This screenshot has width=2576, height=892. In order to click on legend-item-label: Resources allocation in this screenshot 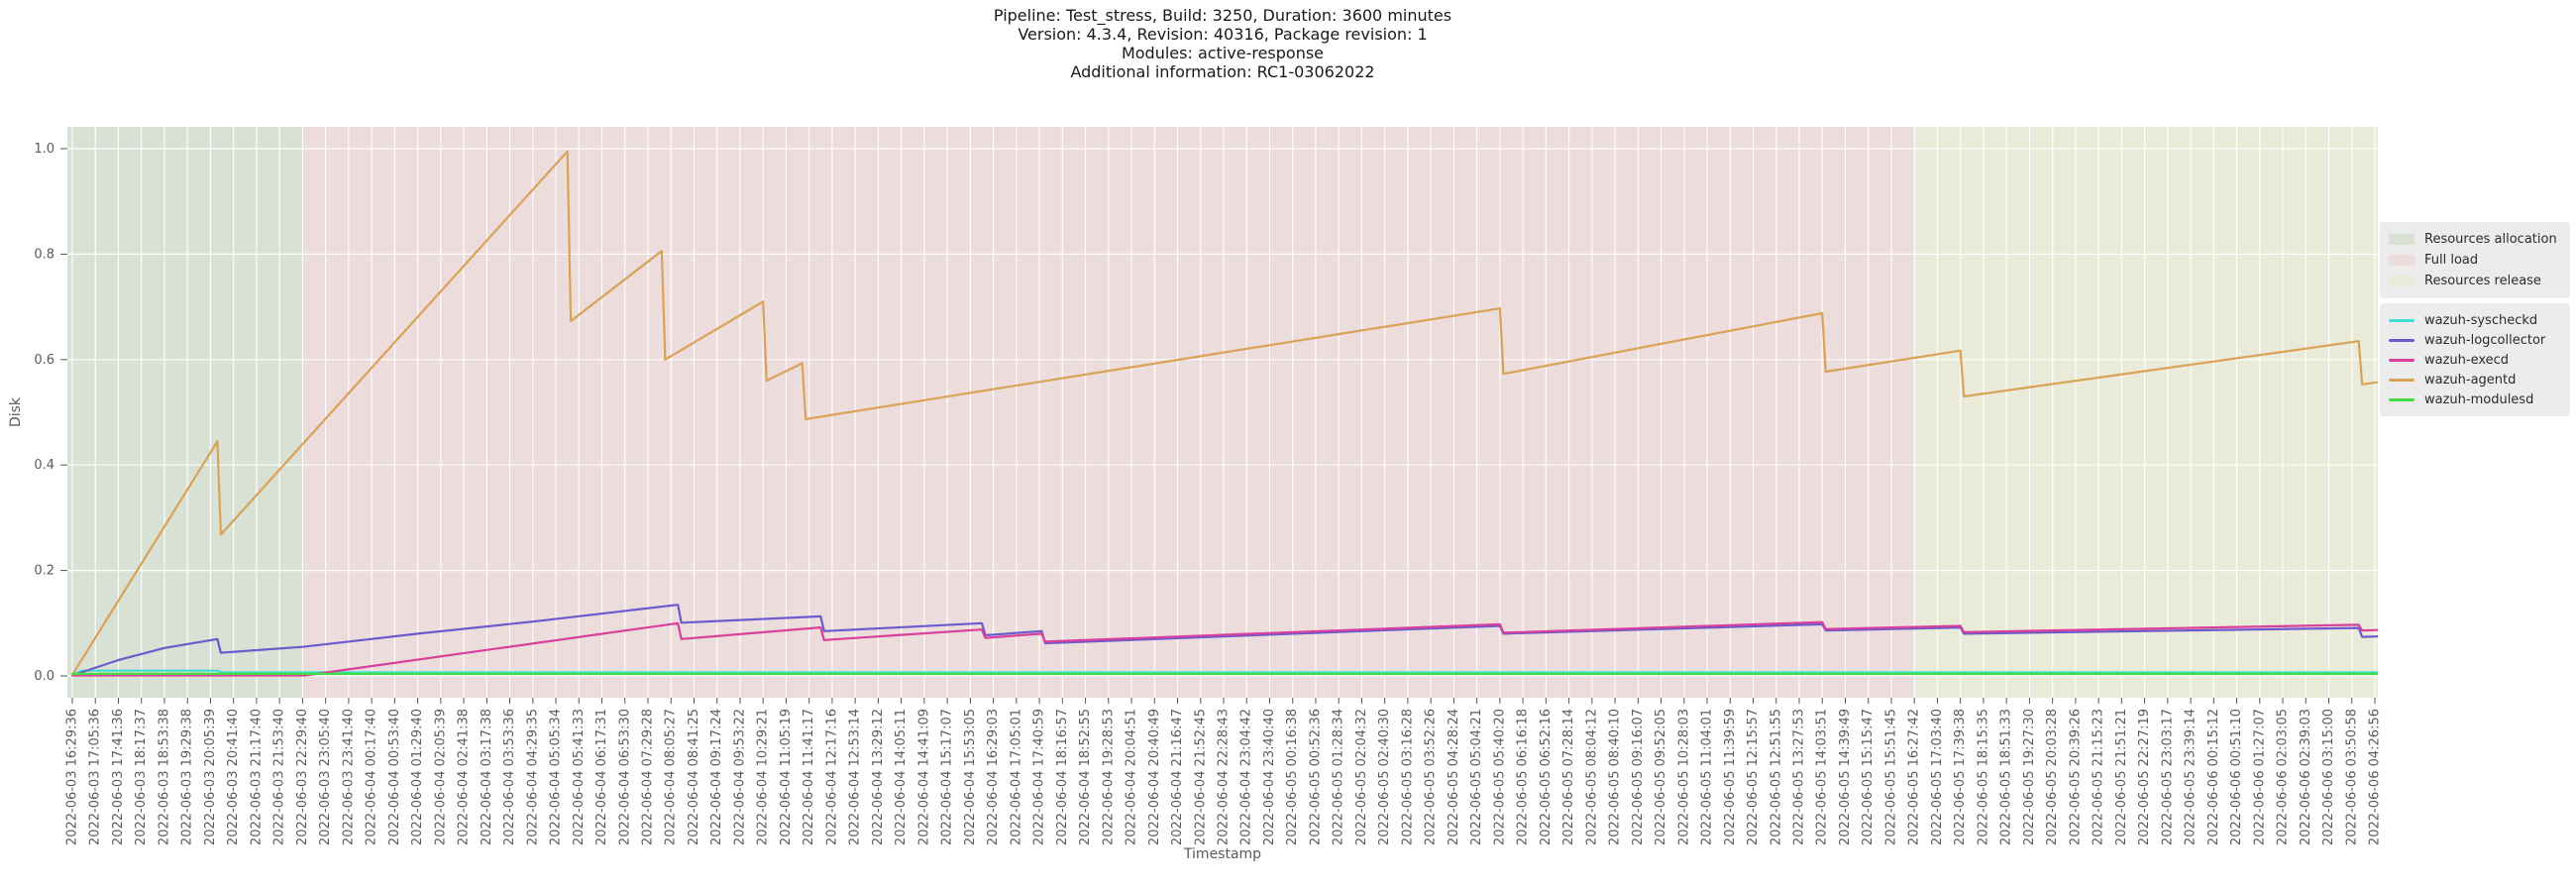, I will do `click(2490, 240)`.